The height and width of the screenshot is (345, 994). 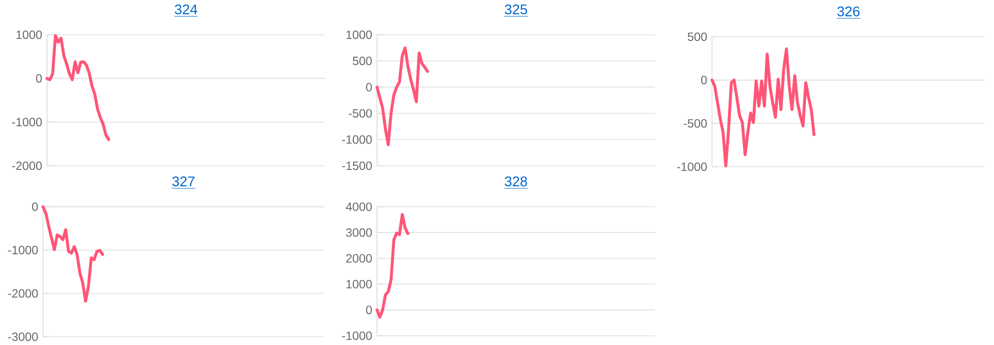 I want to click on chart-title: 326, so click(x=848, y=11).